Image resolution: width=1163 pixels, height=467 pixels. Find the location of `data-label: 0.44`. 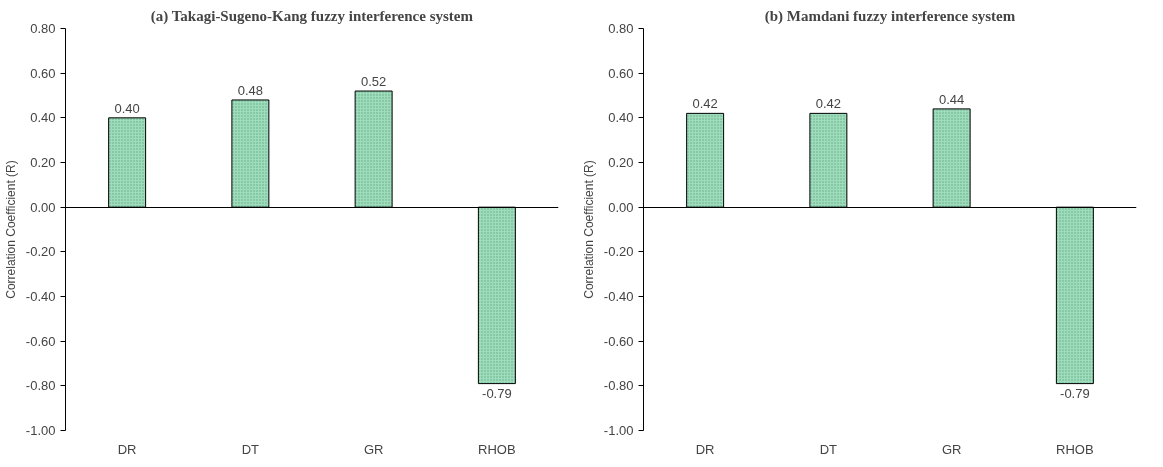

data-label: 0.44 is located at coordinates (951, 99).